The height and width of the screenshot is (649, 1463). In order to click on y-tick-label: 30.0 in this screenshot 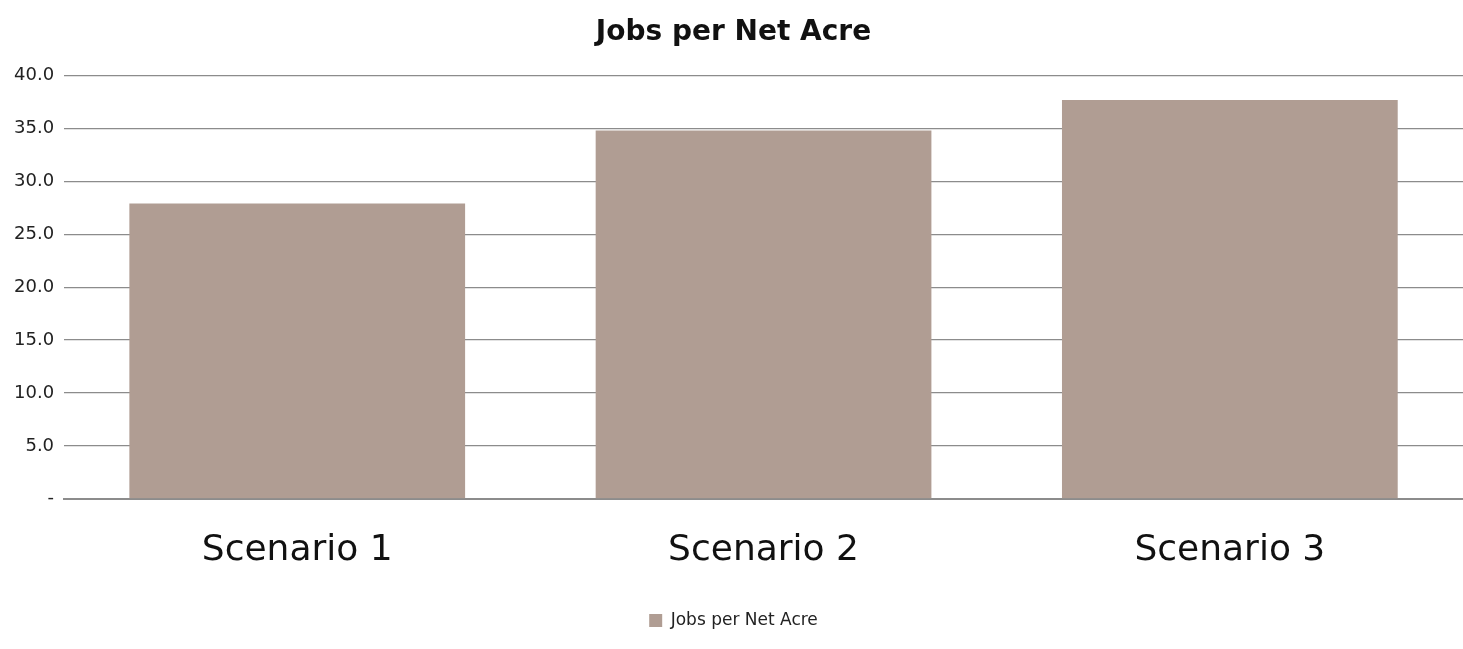, I will do `click(34, 180)`.